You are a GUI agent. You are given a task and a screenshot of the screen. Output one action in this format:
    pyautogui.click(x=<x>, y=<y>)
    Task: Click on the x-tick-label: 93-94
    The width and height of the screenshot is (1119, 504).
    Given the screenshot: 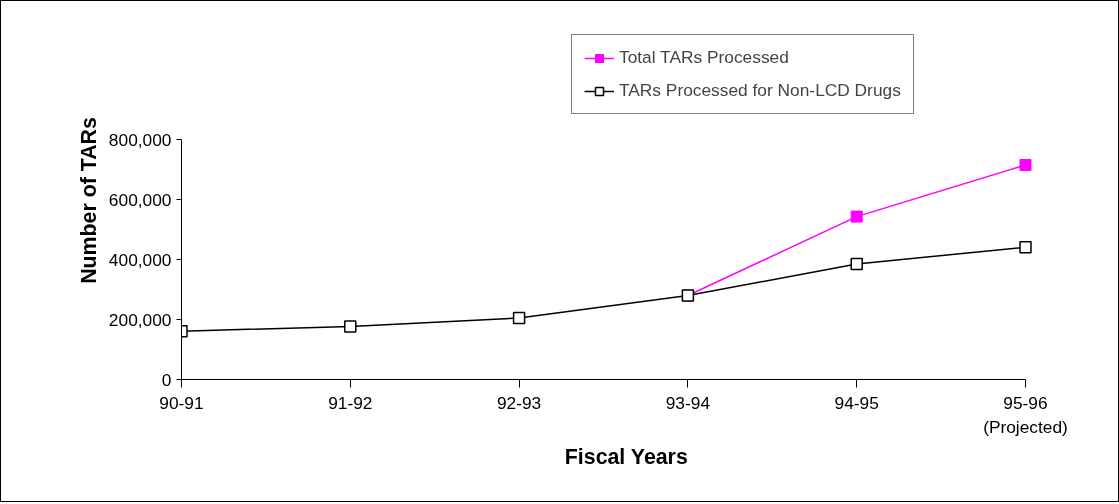 What is the action you would take?
    pyautogui.click(x=688, y=402)
    